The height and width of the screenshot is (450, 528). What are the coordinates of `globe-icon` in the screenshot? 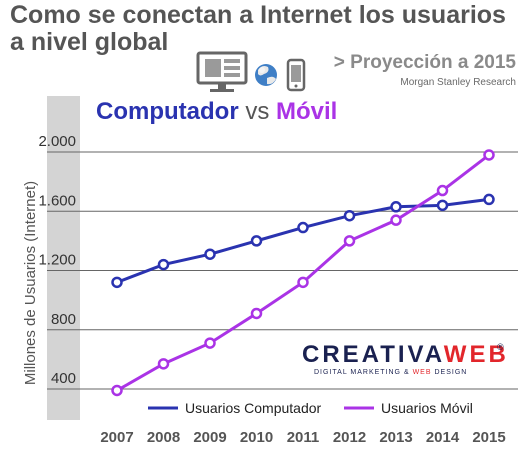 It's located at (266, 75).